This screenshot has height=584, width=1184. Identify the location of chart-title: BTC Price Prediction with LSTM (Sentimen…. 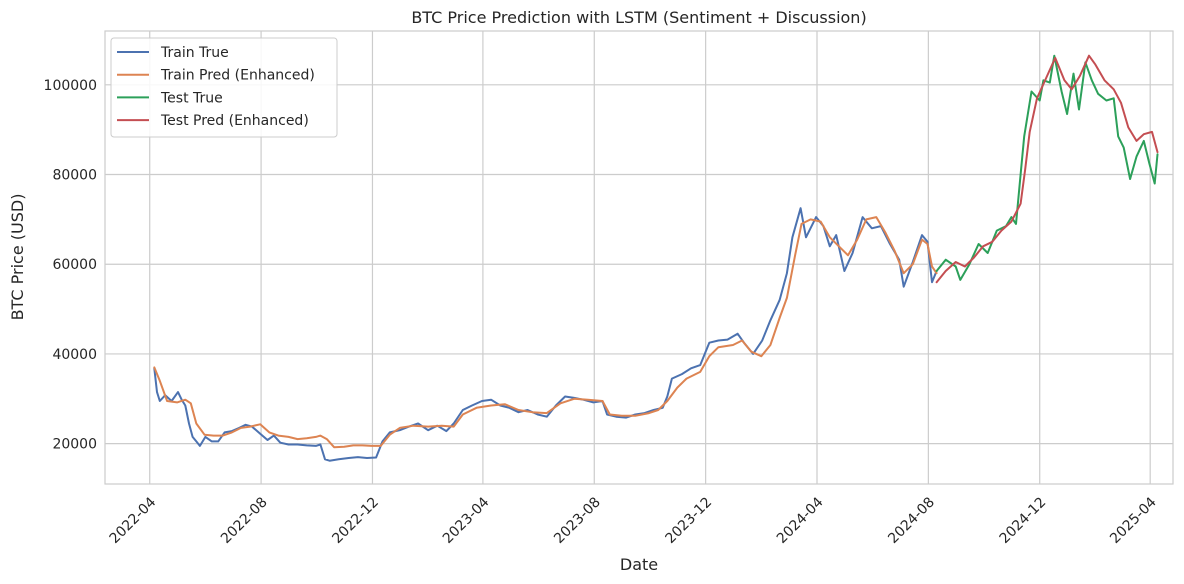
(638, 17).